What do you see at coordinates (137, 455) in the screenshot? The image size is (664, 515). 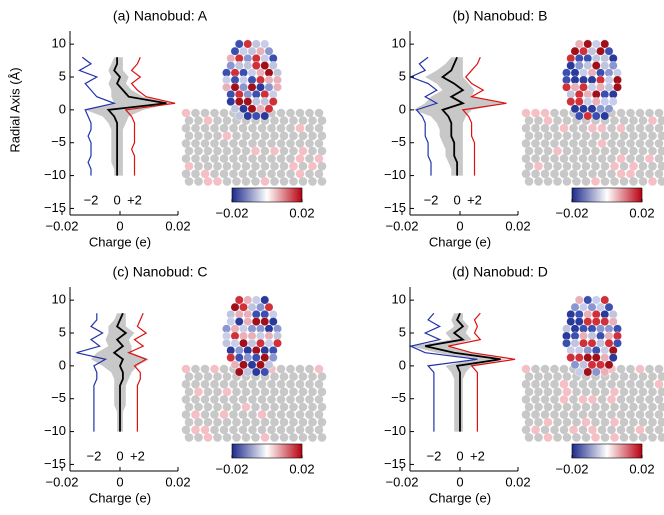 I see `series-annotation: +2` at bounding box center [137, 455].